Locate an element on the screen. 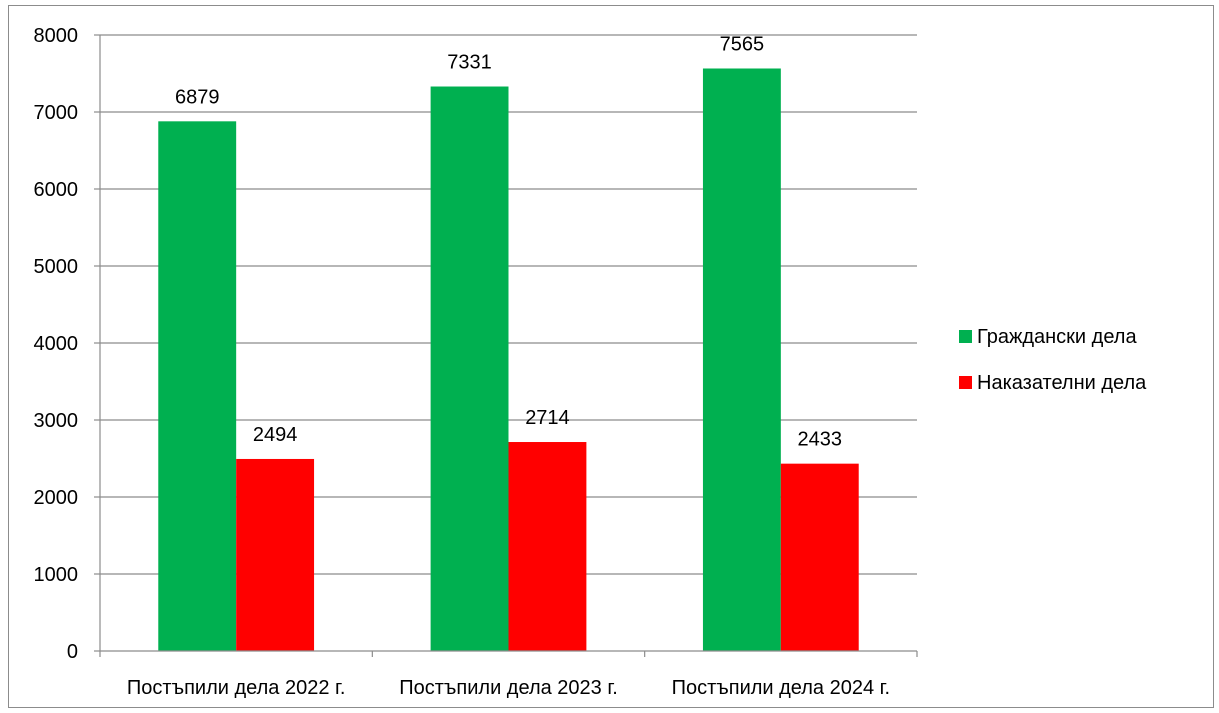 The width and height of the screenshot is (1219, 713). x-category-label: Постъпили дела 2022 г. is located at coordinates (236, 688).